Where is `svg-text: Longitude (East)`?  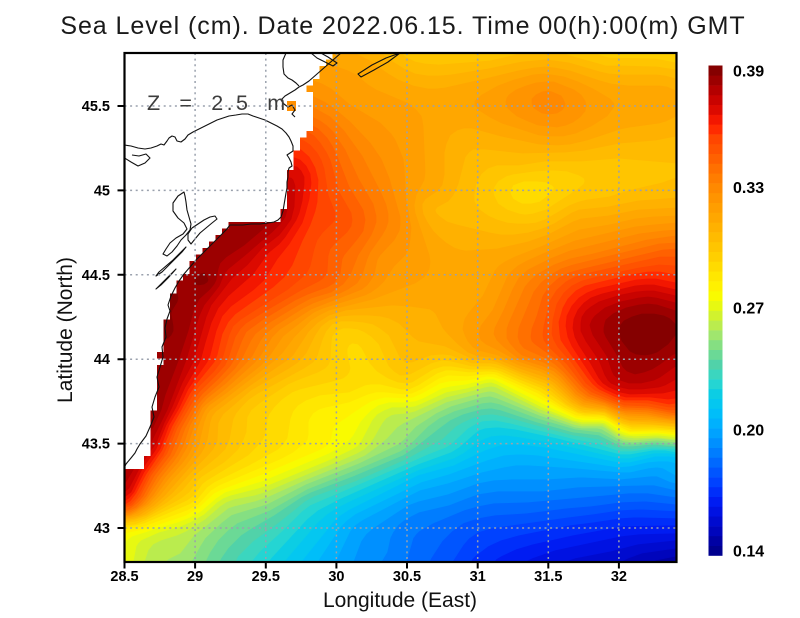 svg-text: Longitude (East) is located at coordinates (400, 600).